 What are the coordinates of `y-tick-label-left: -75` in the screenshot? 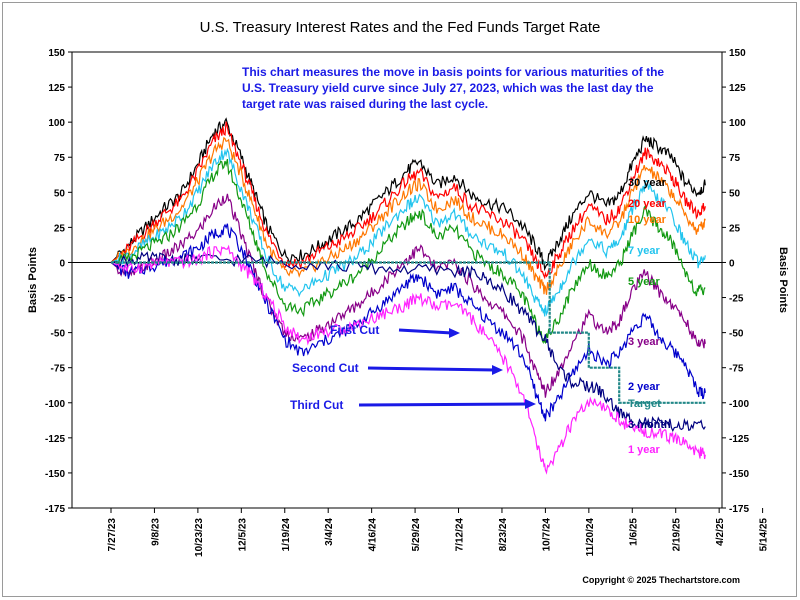 It's located at (58, 369).